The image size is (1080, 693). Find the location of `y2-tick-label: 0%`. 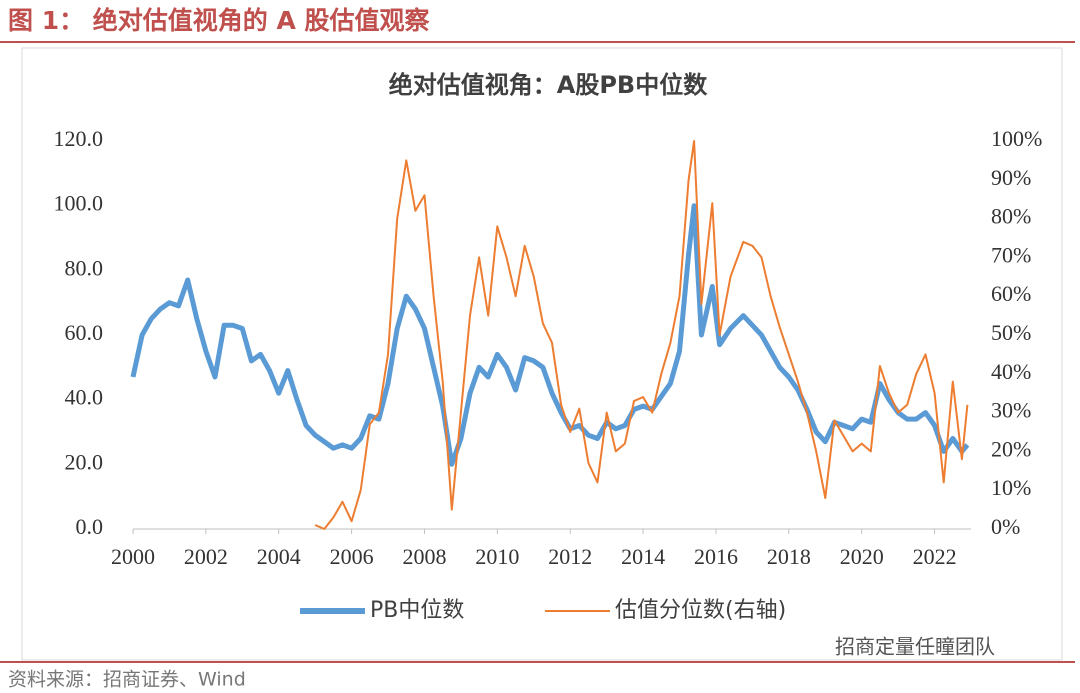

y2-tick-label: 0% is located at coordinates (1005, 526).